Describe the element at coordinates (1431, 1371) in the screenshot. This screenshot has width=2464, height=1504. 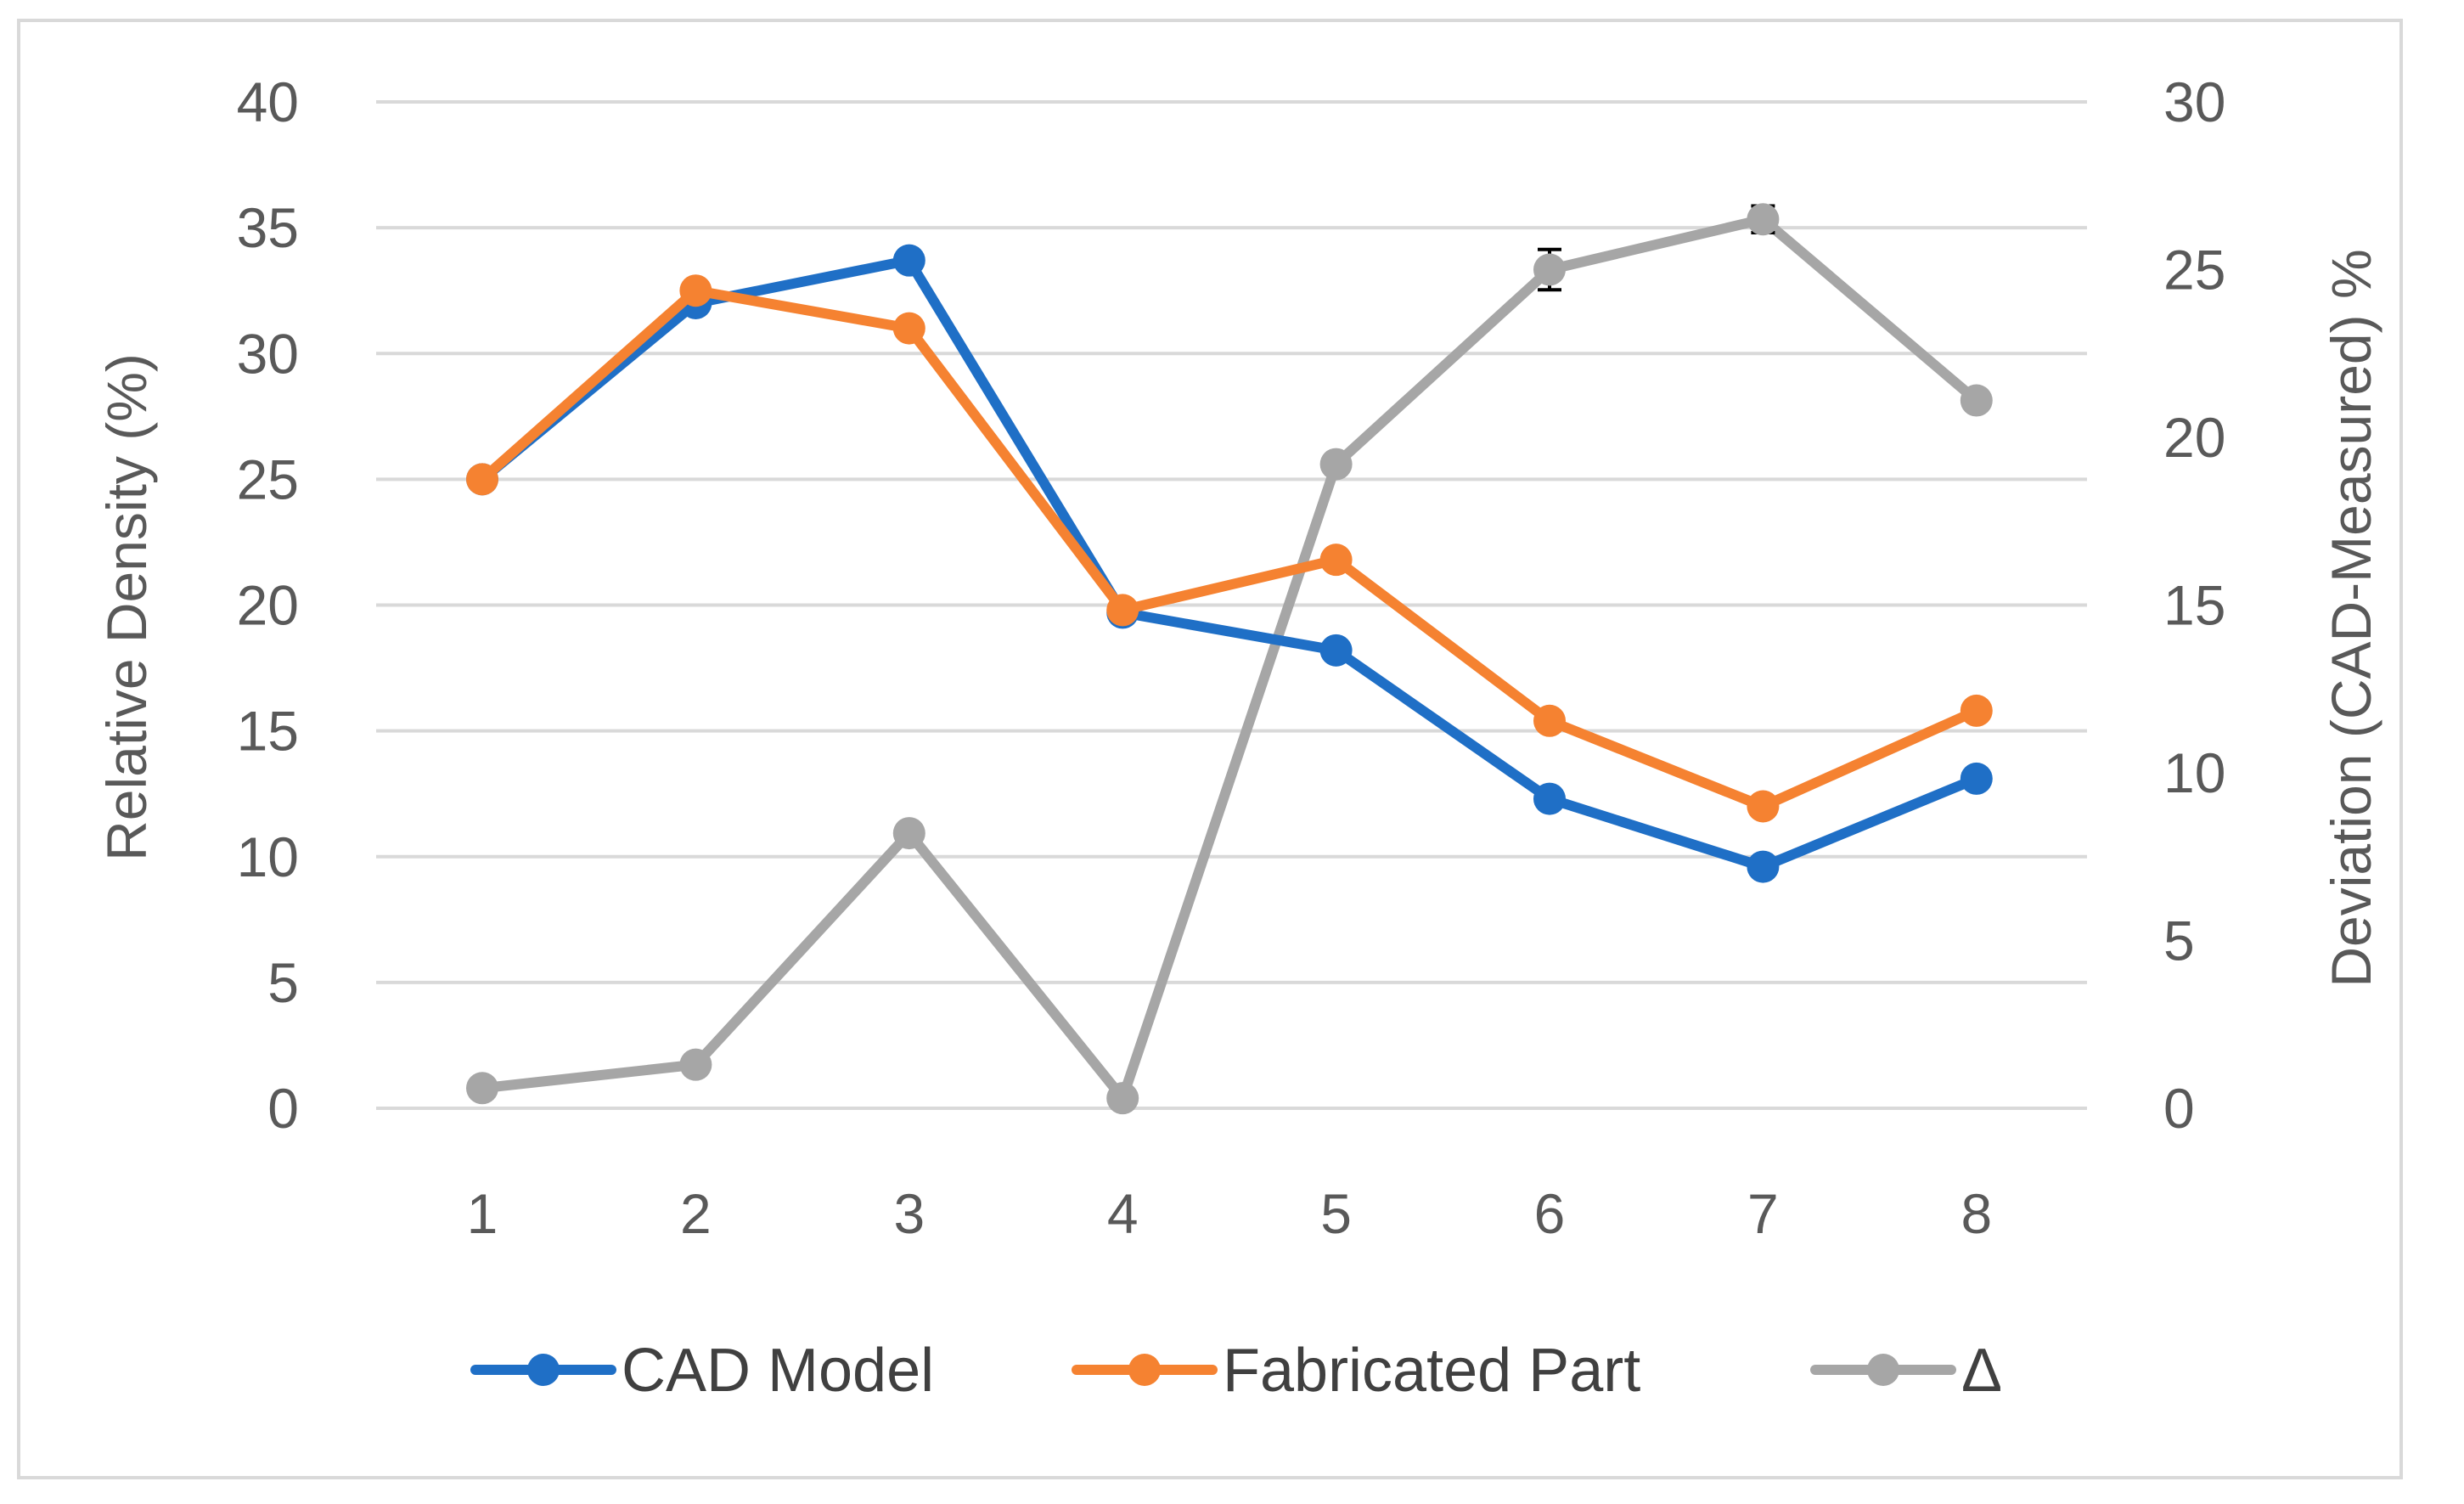
I see `legend-label: Fabricated Part` at that location.